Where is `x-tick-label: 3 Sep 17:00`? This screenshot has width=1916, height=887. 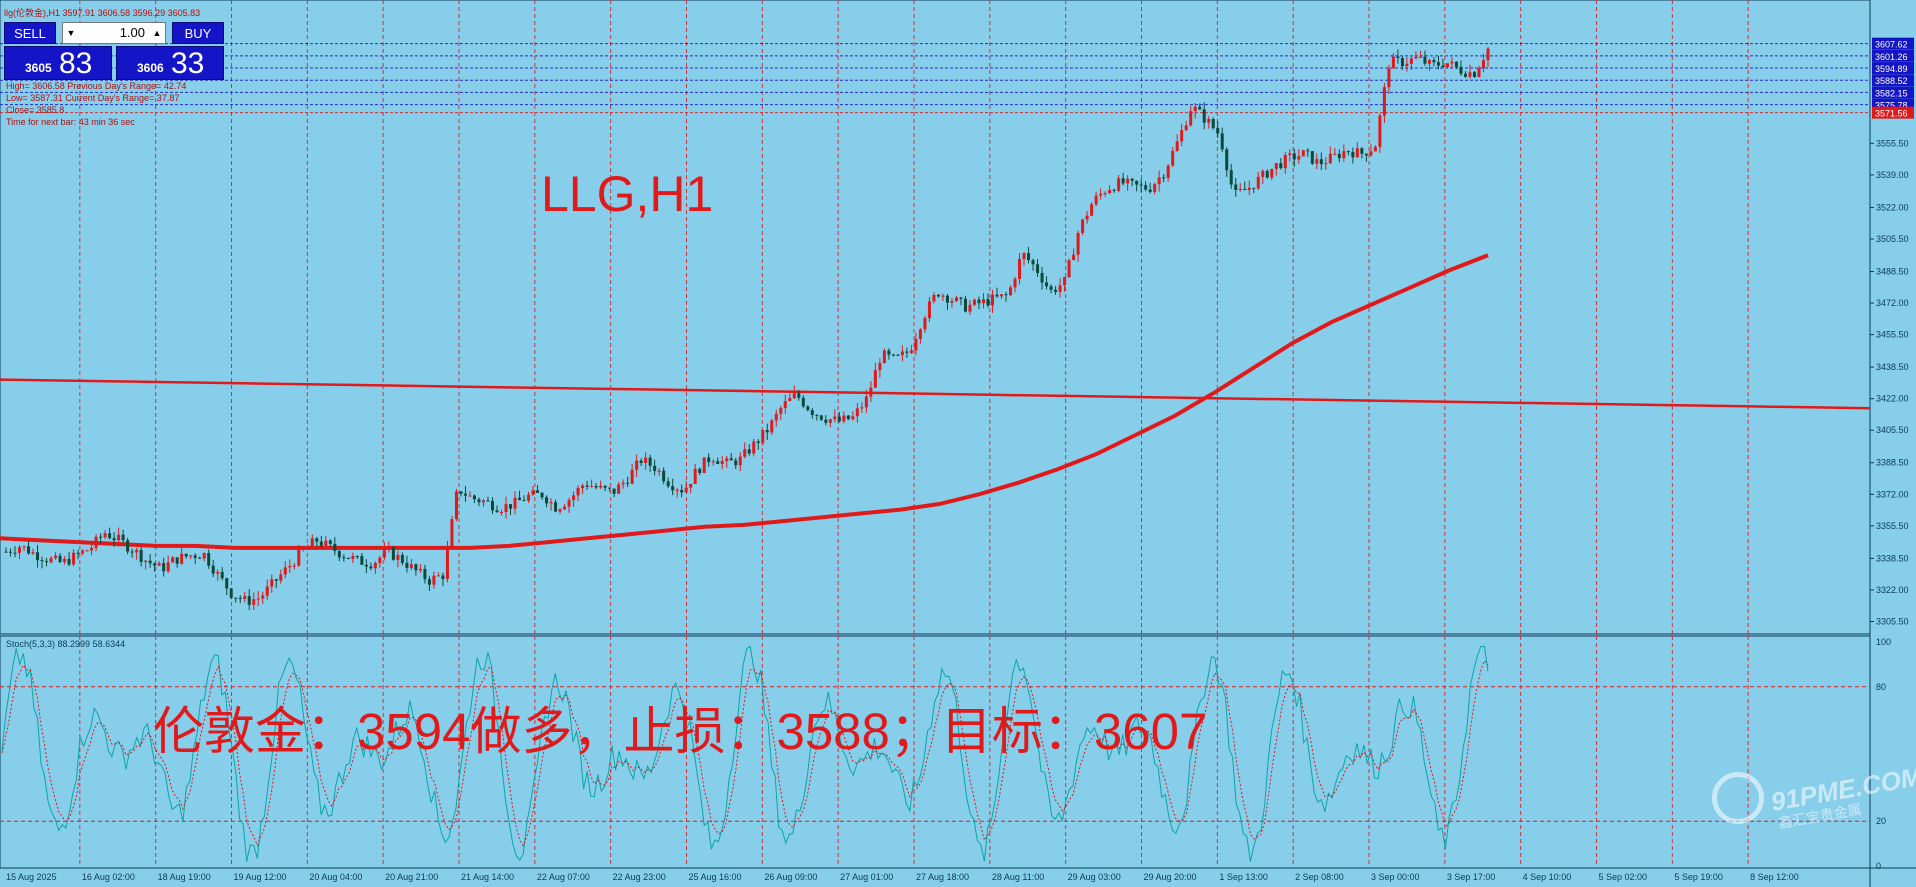 x-tick-label: 3 Sep 17:00 is located at coordinates (1471, 877).